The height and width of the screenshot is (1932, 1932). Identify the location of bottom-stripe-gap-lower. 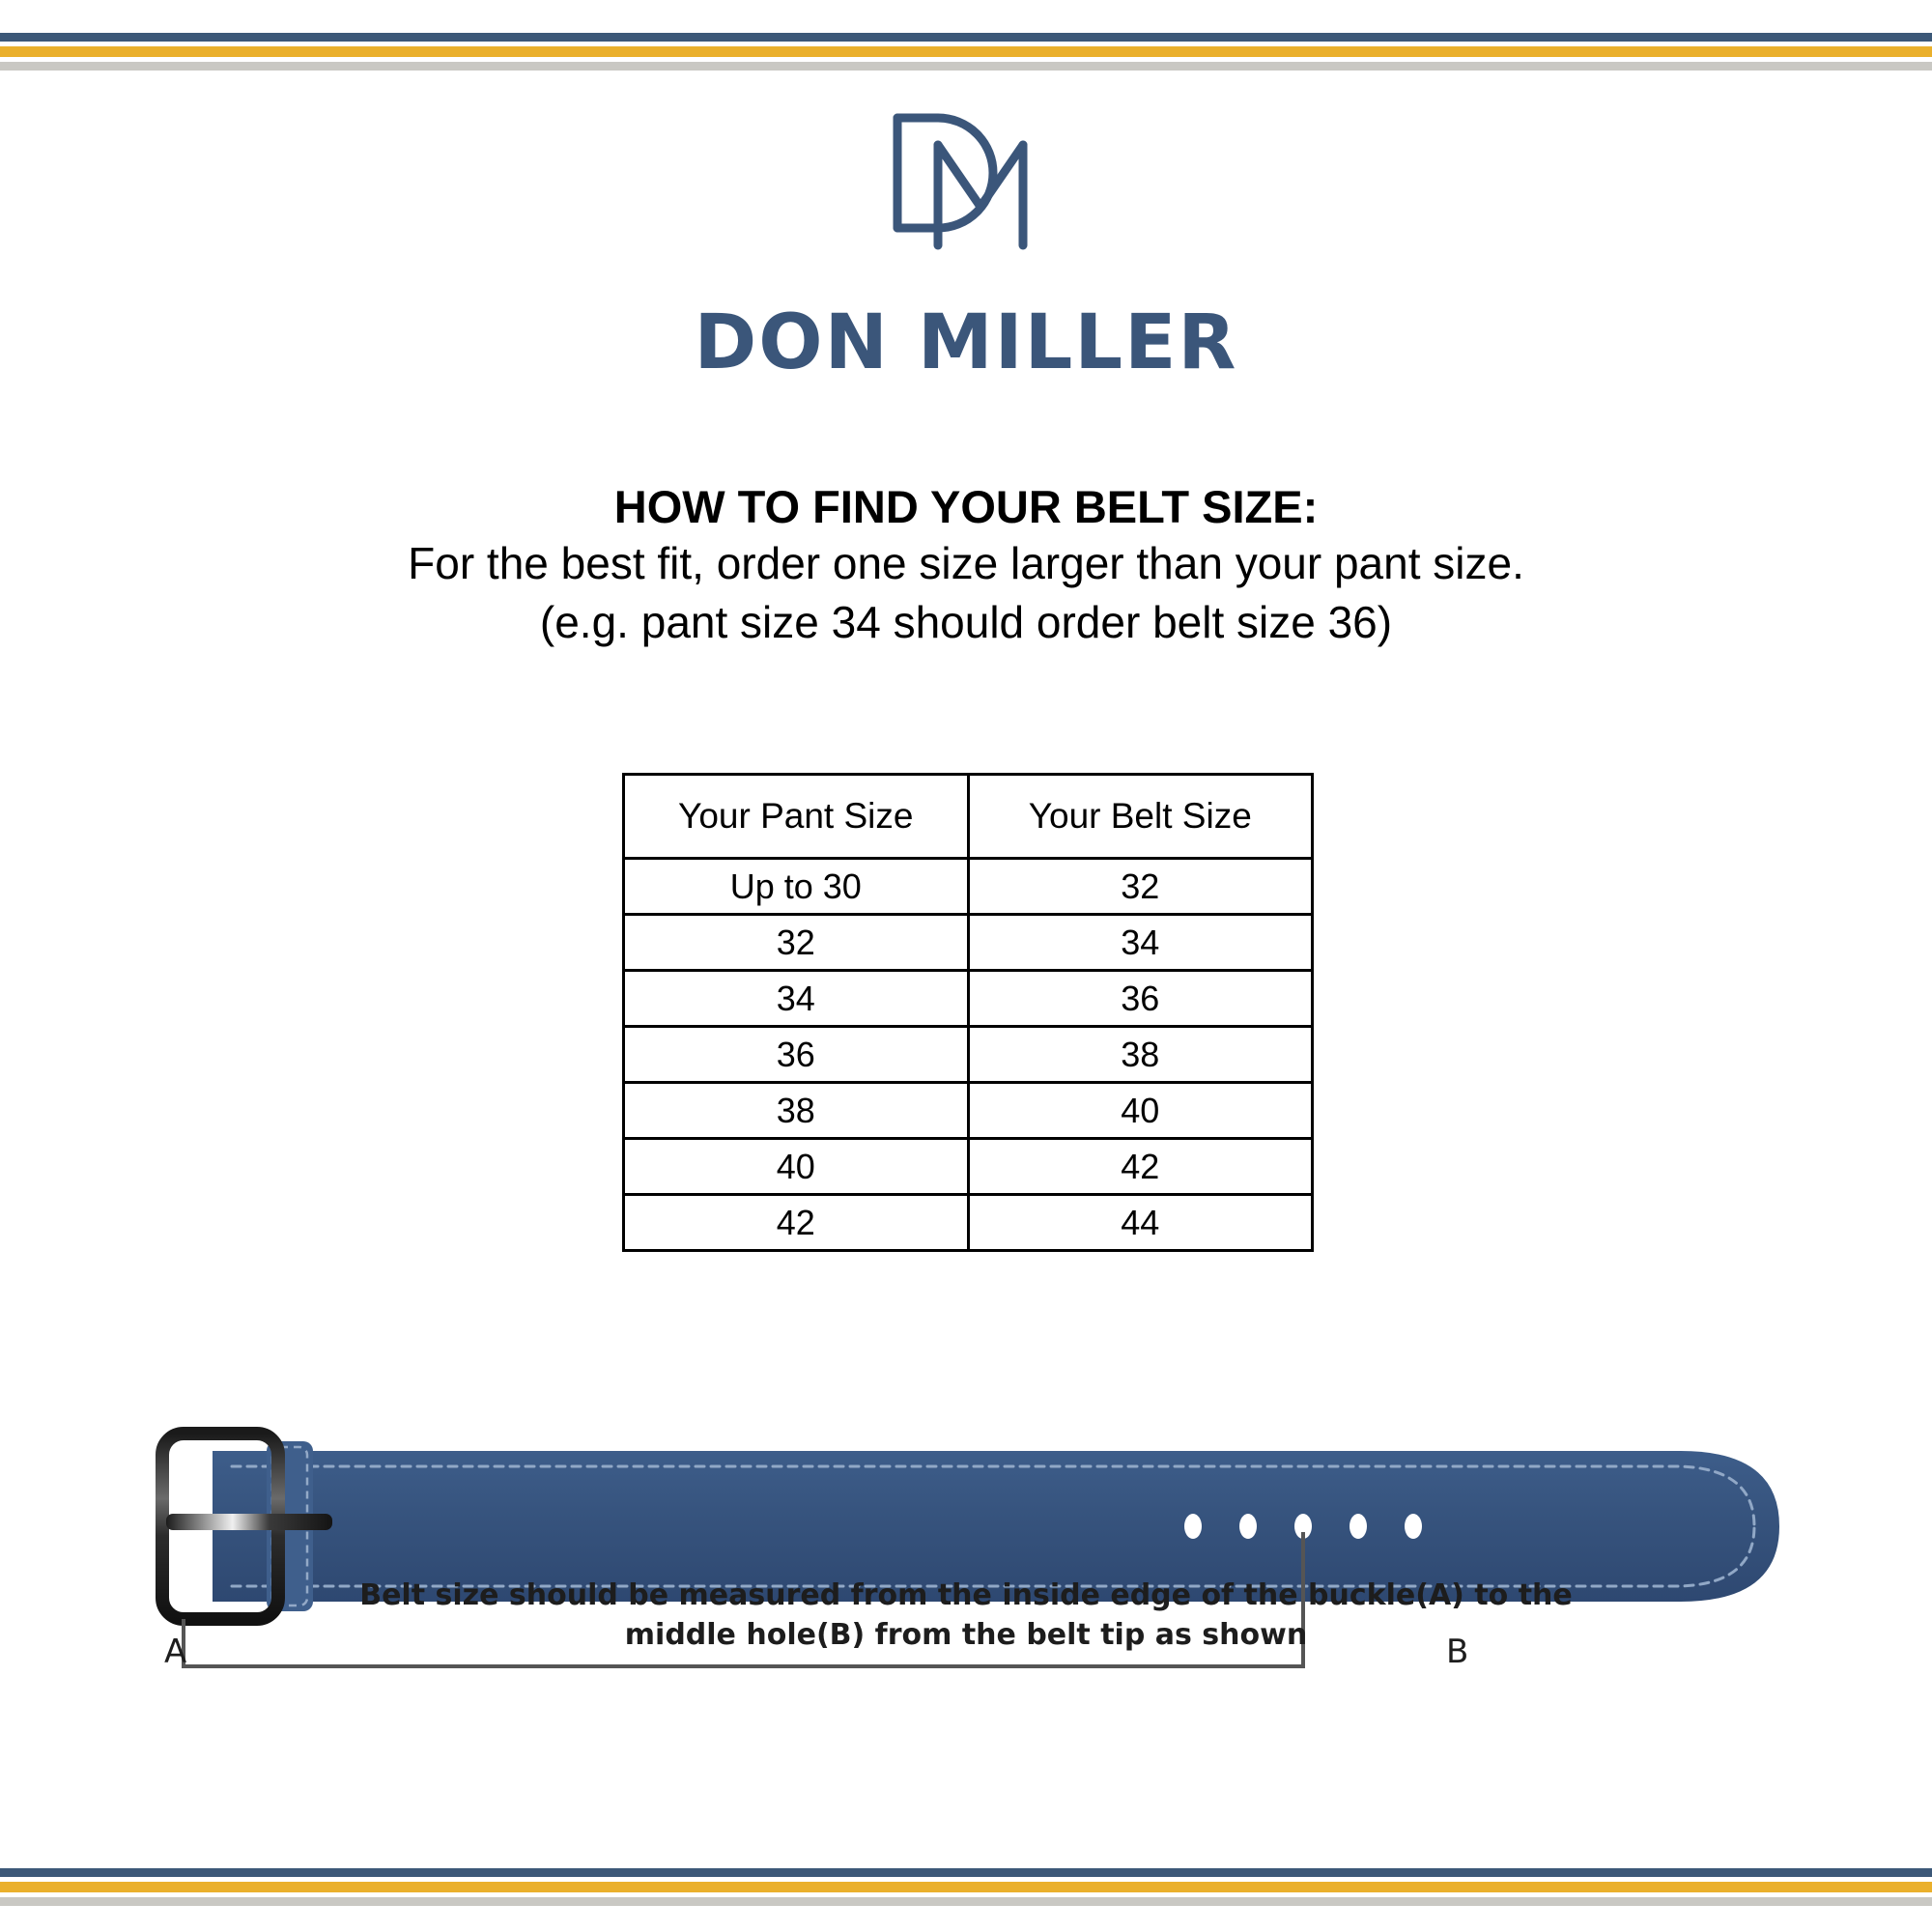
(966, 1894).